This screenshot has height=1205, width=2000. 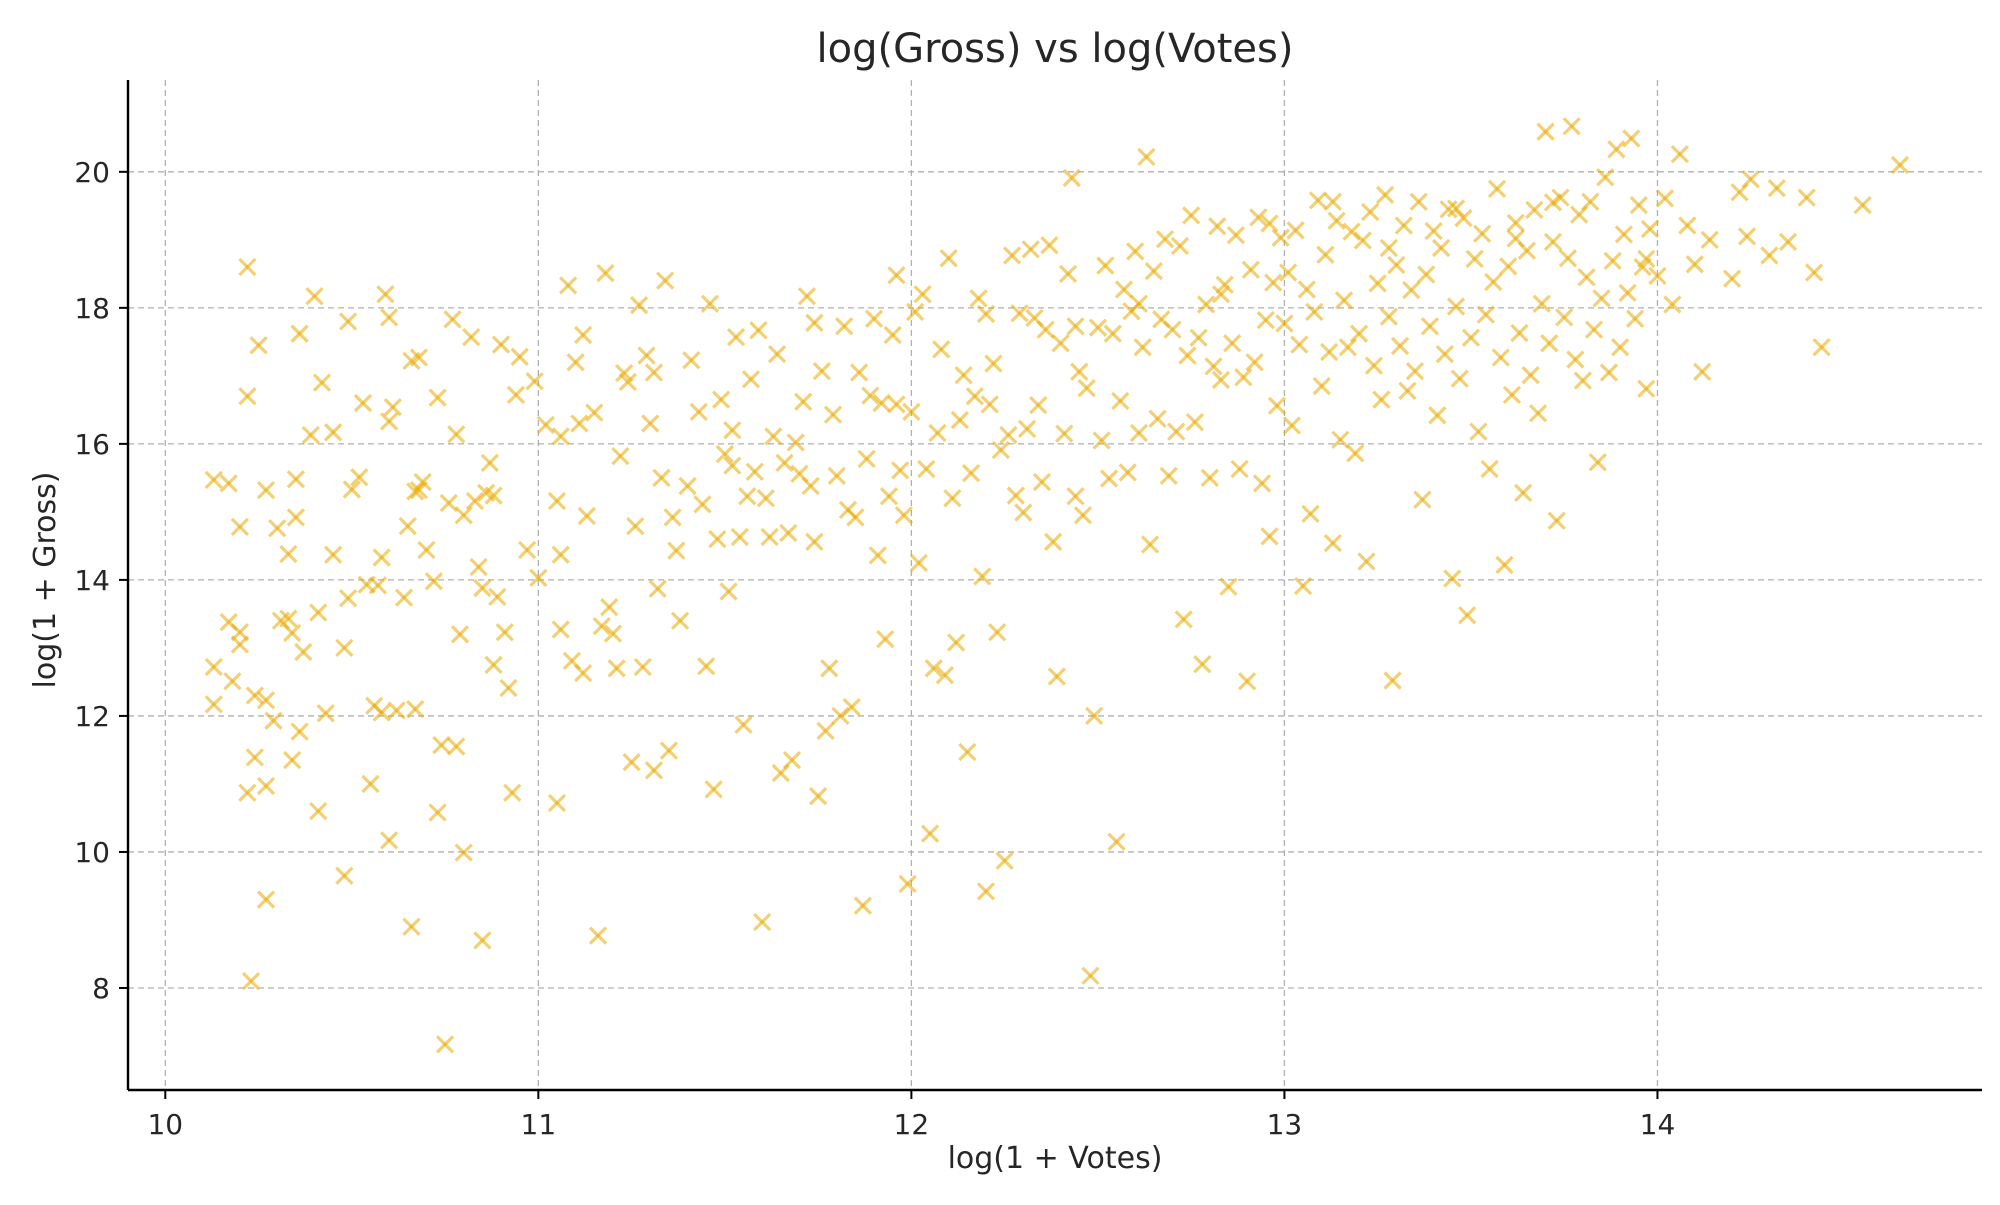 What do you see at coordinates (1658, 1124) in the screenshot?
I see `x-tick-label: 14` at bounding box center [1658, 1124].